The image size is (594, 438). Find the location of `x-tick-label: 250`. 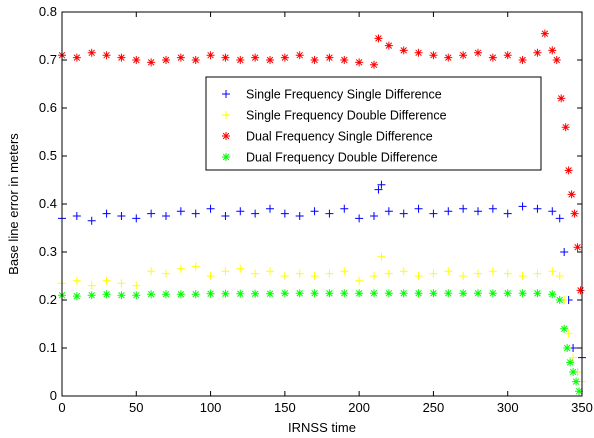

x-tick-label: 250 is located at coordinates (434, 407).